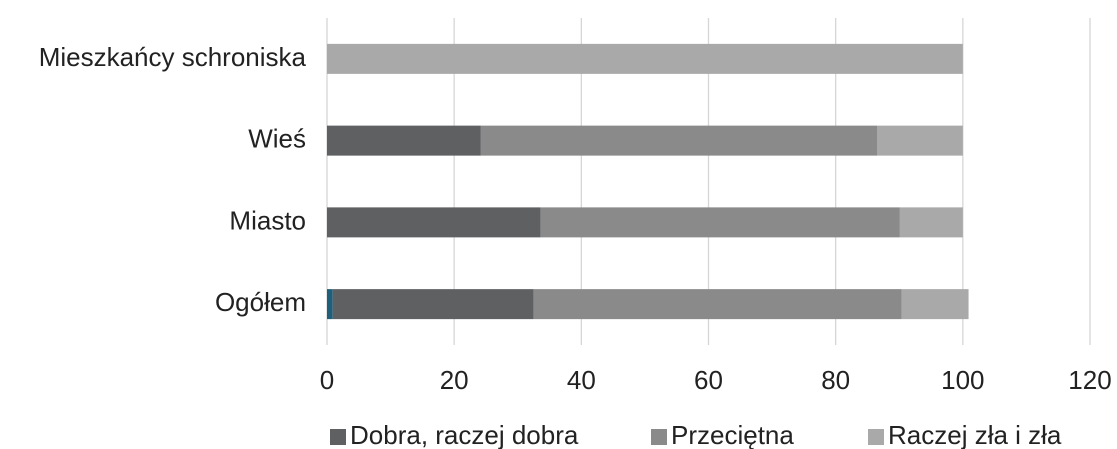 This screenshot has width=1117, height=449. I want to click on category-label: Wieś, so click(277, 139).